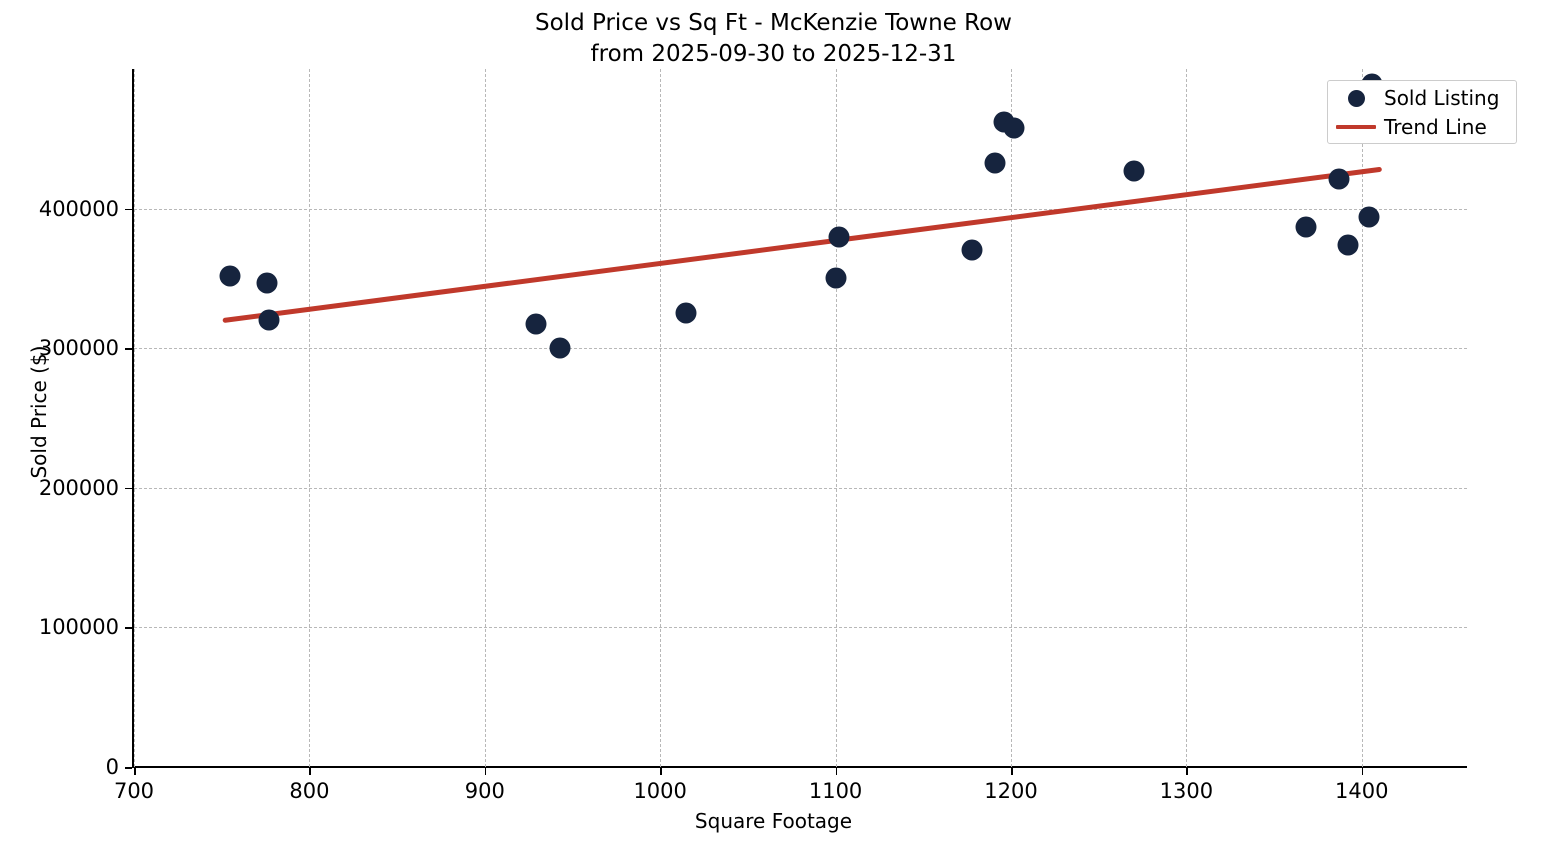 This screenshot has height=845, width=1547. I want to click on legend-label-trend-line: Trend Line, so click(1435, 127).